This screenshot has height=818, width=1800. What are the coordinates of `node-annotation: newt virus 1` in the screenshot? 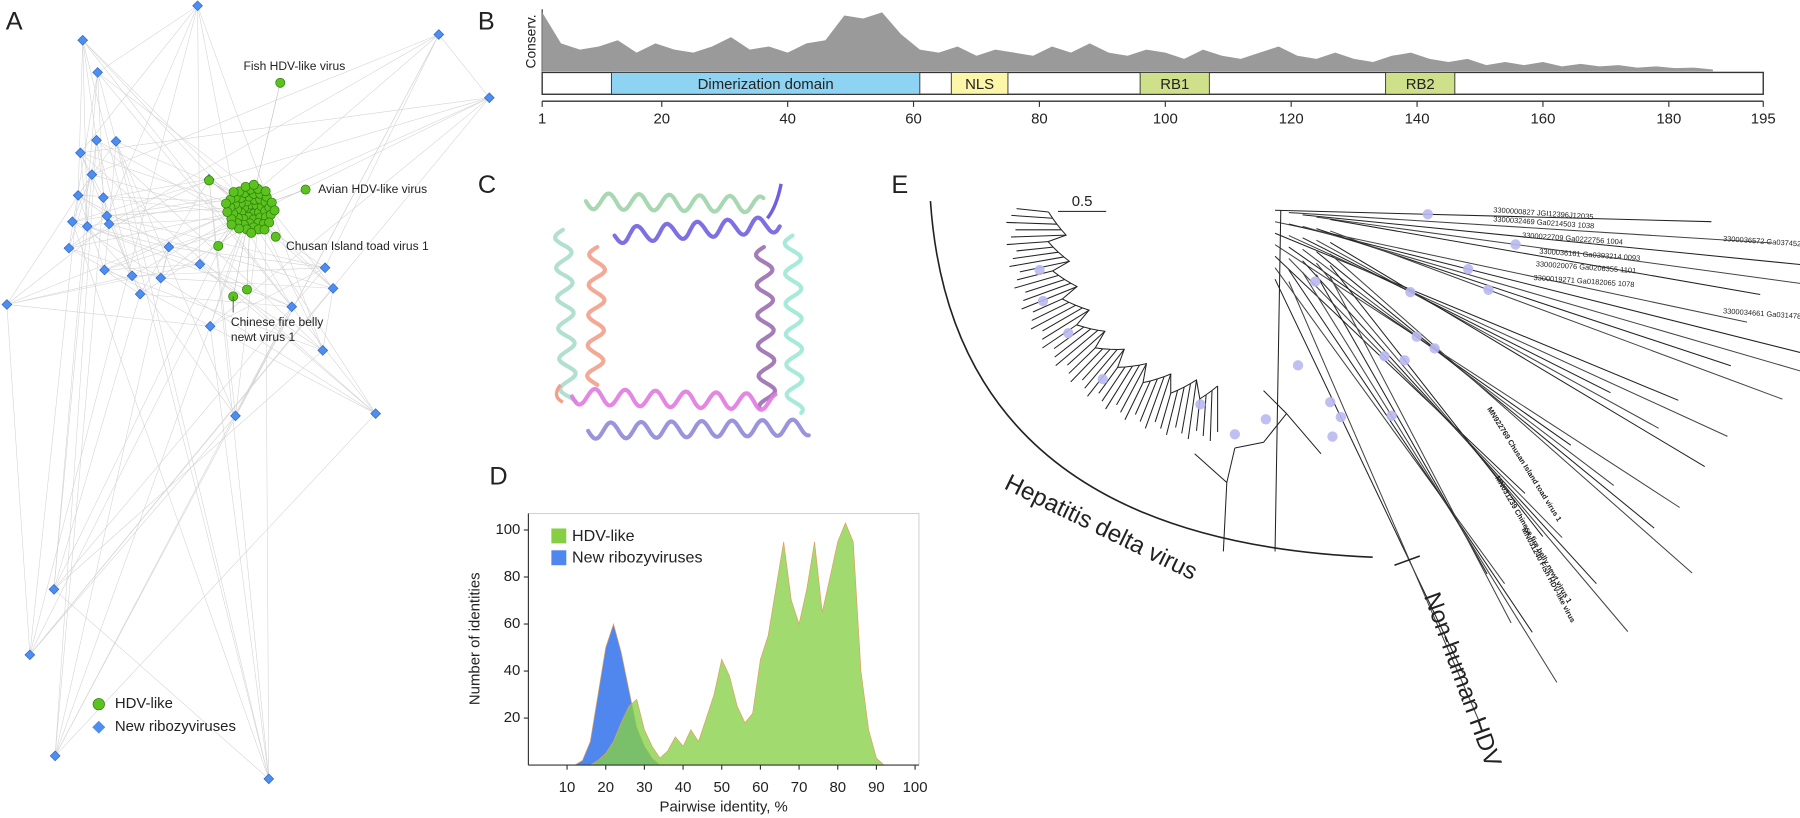 It's located at (263, 337).